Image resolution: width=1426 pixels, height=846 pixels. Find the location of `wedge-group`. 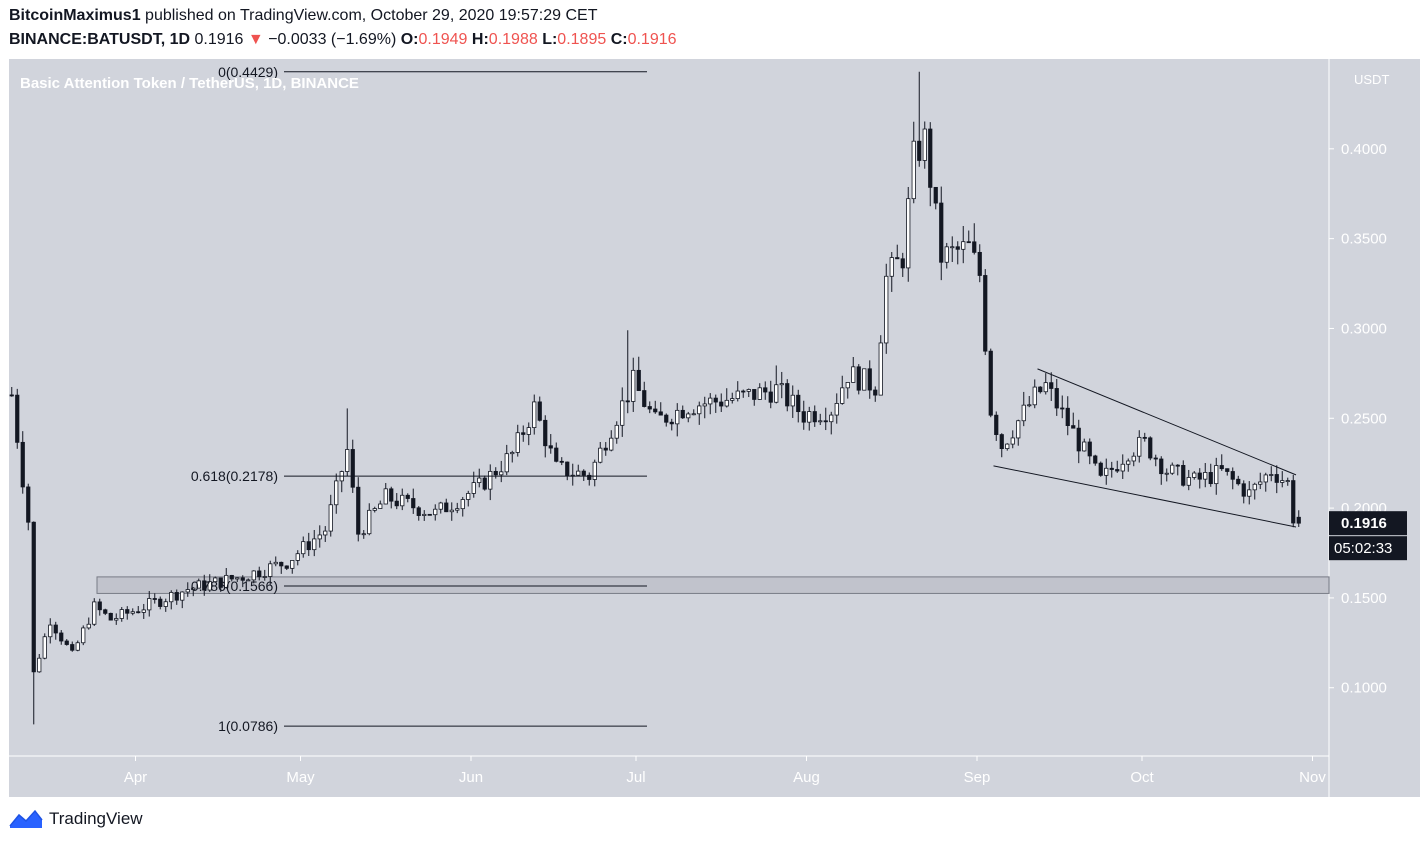

wedge-group is located at coordinates (1145, 448).